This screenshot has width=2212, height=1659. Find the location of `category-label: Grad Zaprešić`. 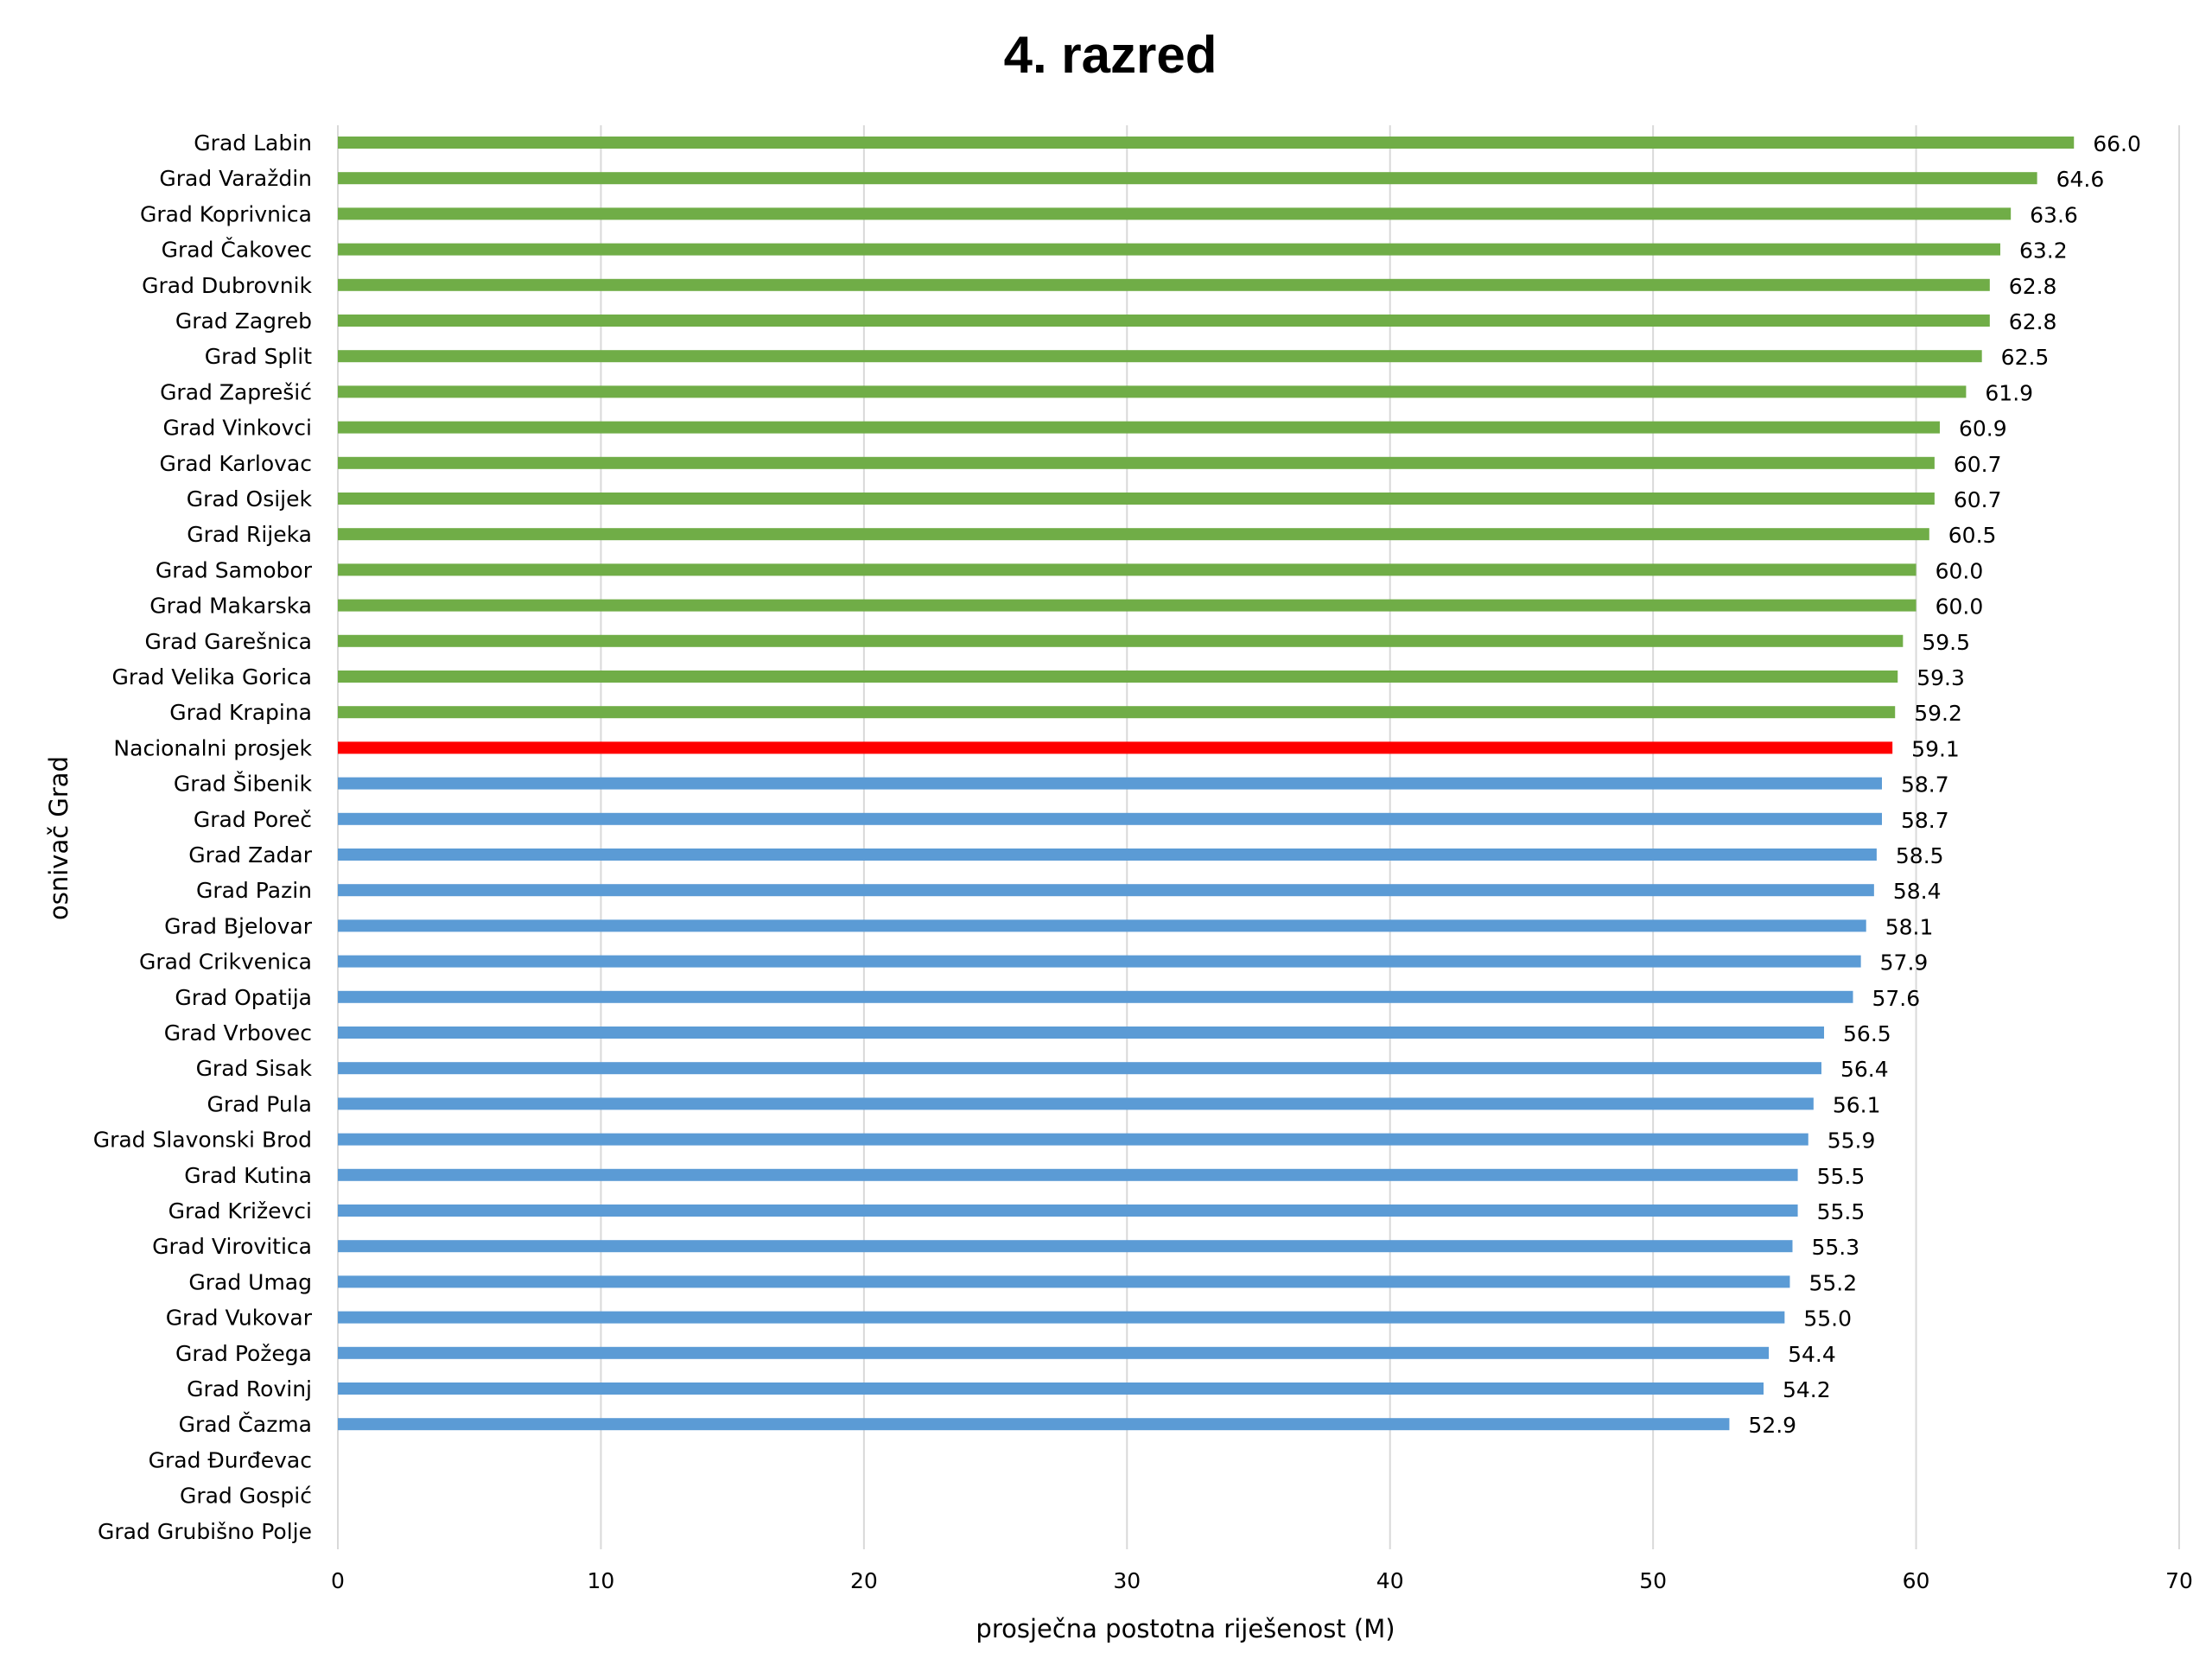

category-label: Grad Zaprešić is located at coordinates (236, 391).